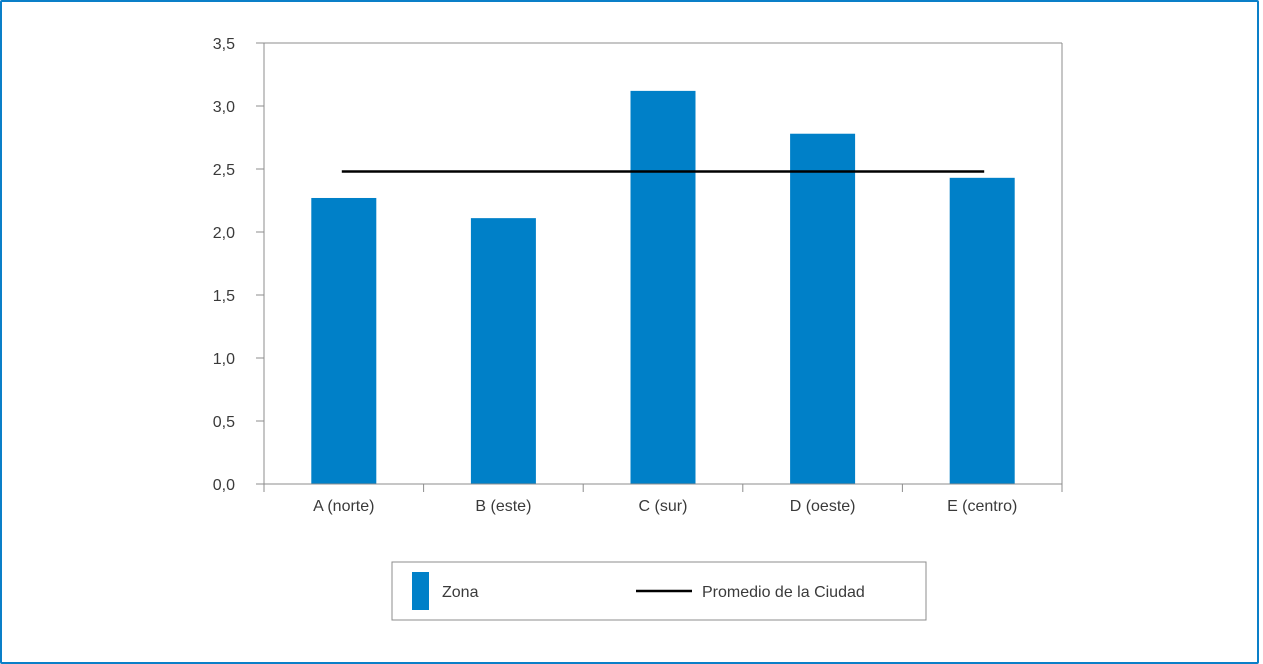  Describe the element at coordinates (224, 296) in the screenshot. I see `y-tick-label: 1,5` at that location.